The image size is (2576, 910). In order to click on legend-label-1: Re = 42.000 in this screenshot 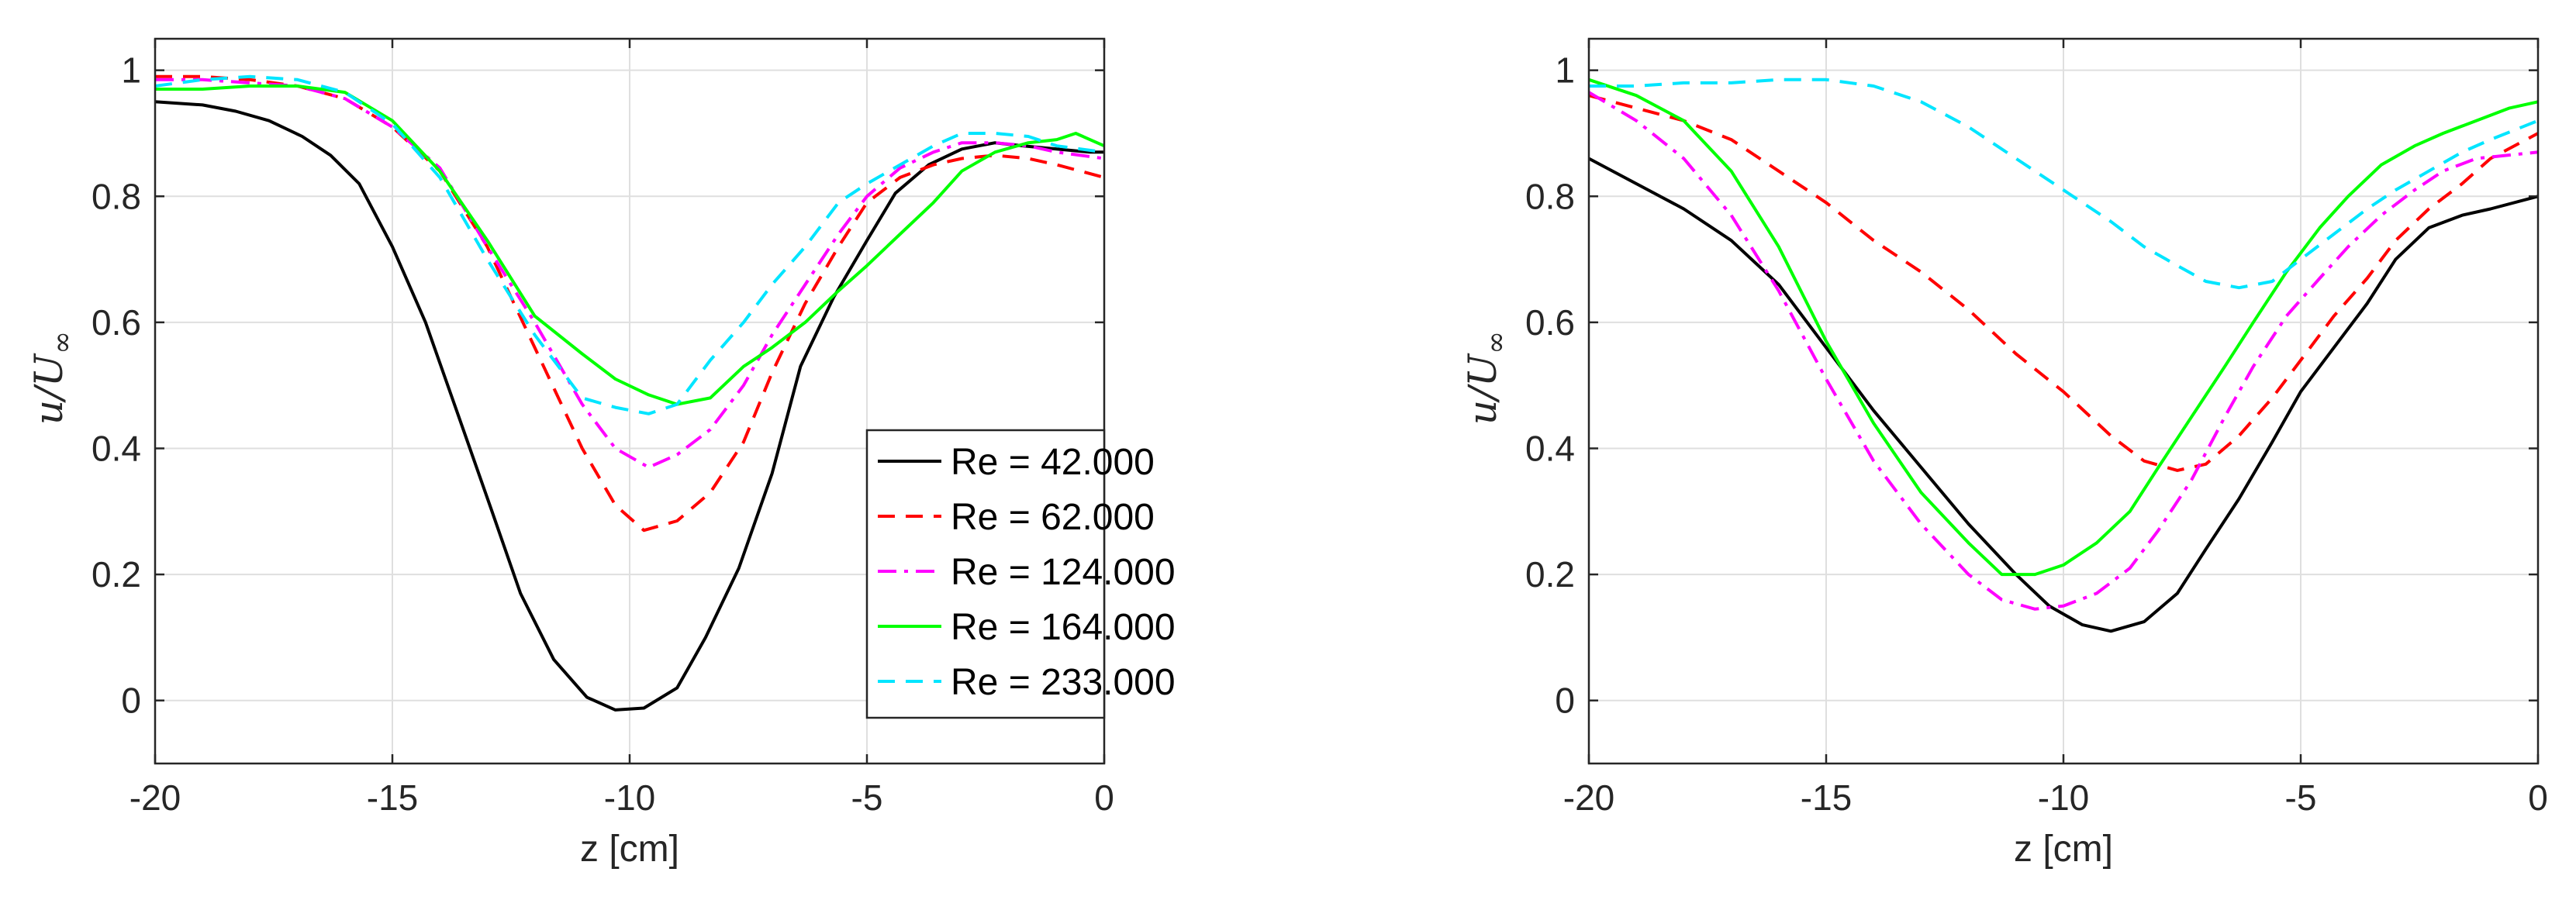, I will do `click(1053, 463)`.